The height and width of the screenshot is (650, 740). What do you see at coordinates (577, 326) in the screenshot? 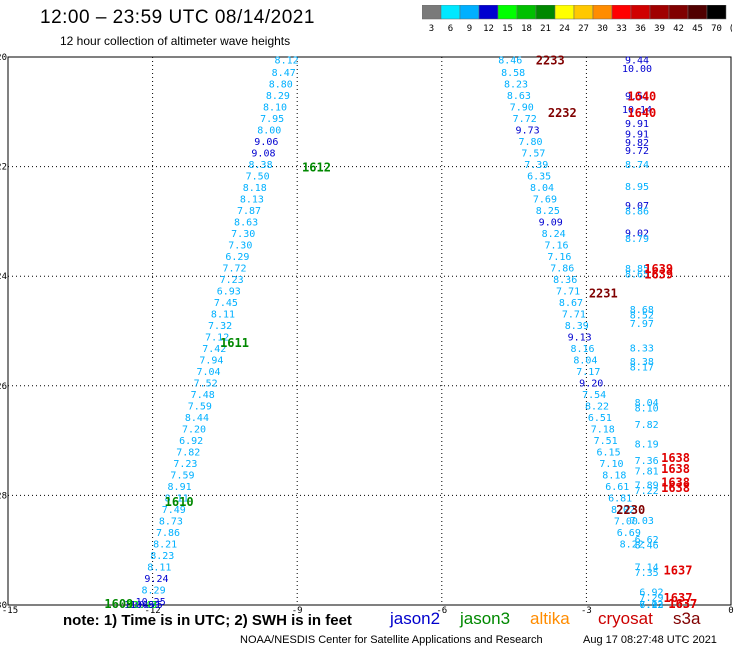
I see `swh-data-label: 8.39` at bounding box center [577, 326].